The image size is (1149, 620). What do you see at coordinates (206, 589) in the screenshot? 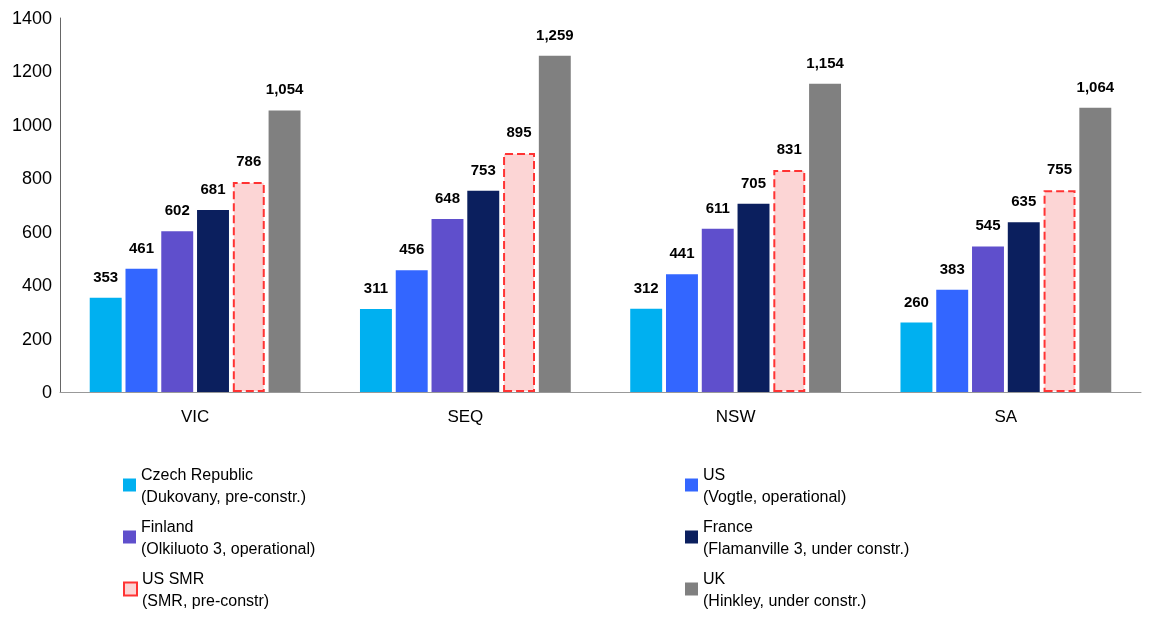
I see `legend-label: US SMR (SMR, pre-constr)` at bounding box center [206, 589].